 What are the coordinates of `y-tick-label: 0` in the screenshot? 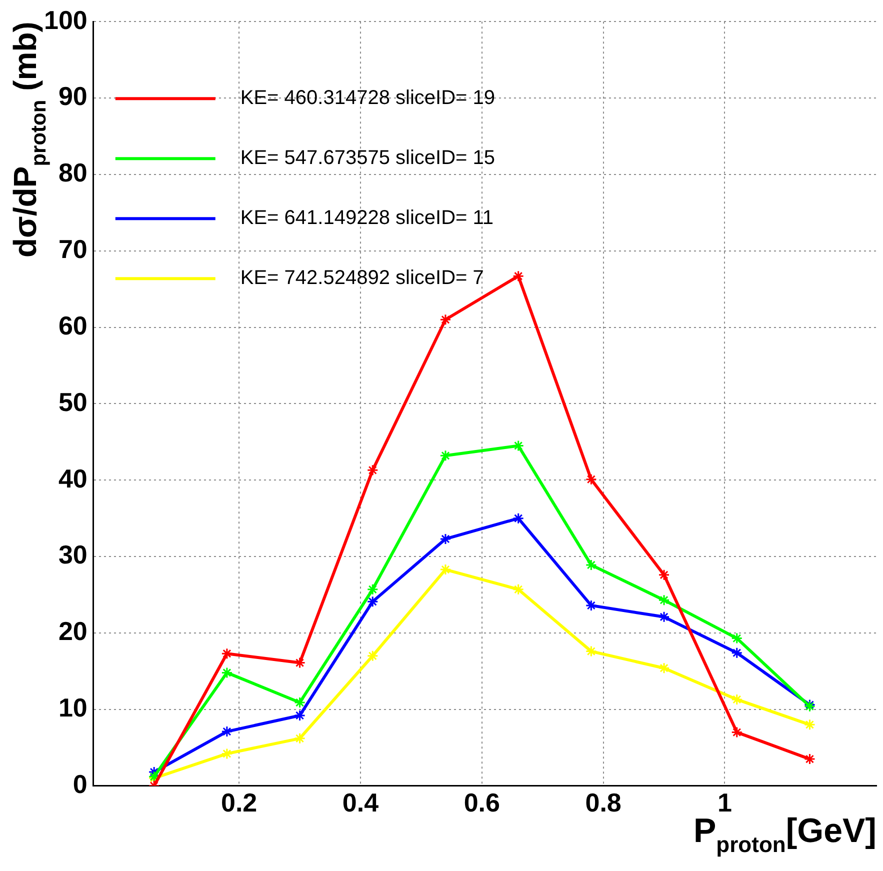 It's located at (80, 783).